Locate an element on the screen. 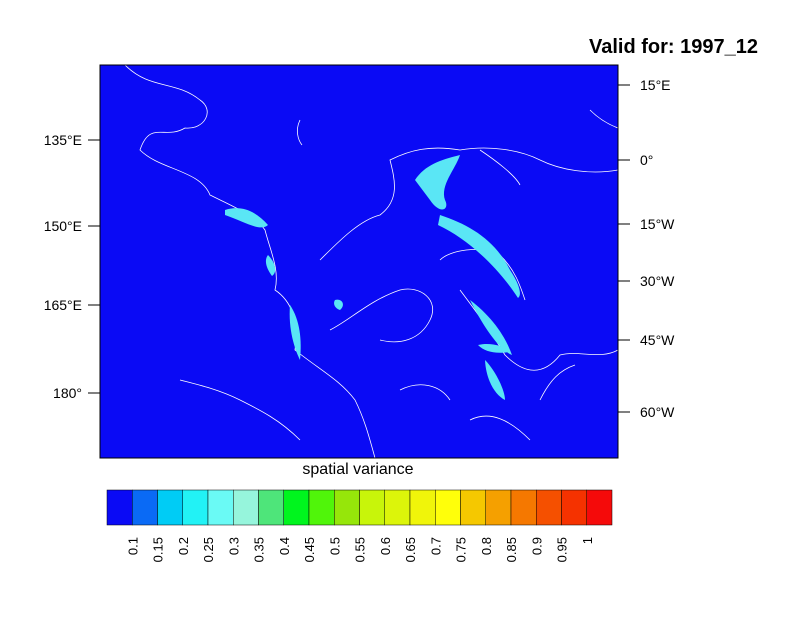 The height and width of the screenshot is (617, 792). colorbar-tick-label: 0.45 is located at coordinates (309, 549).